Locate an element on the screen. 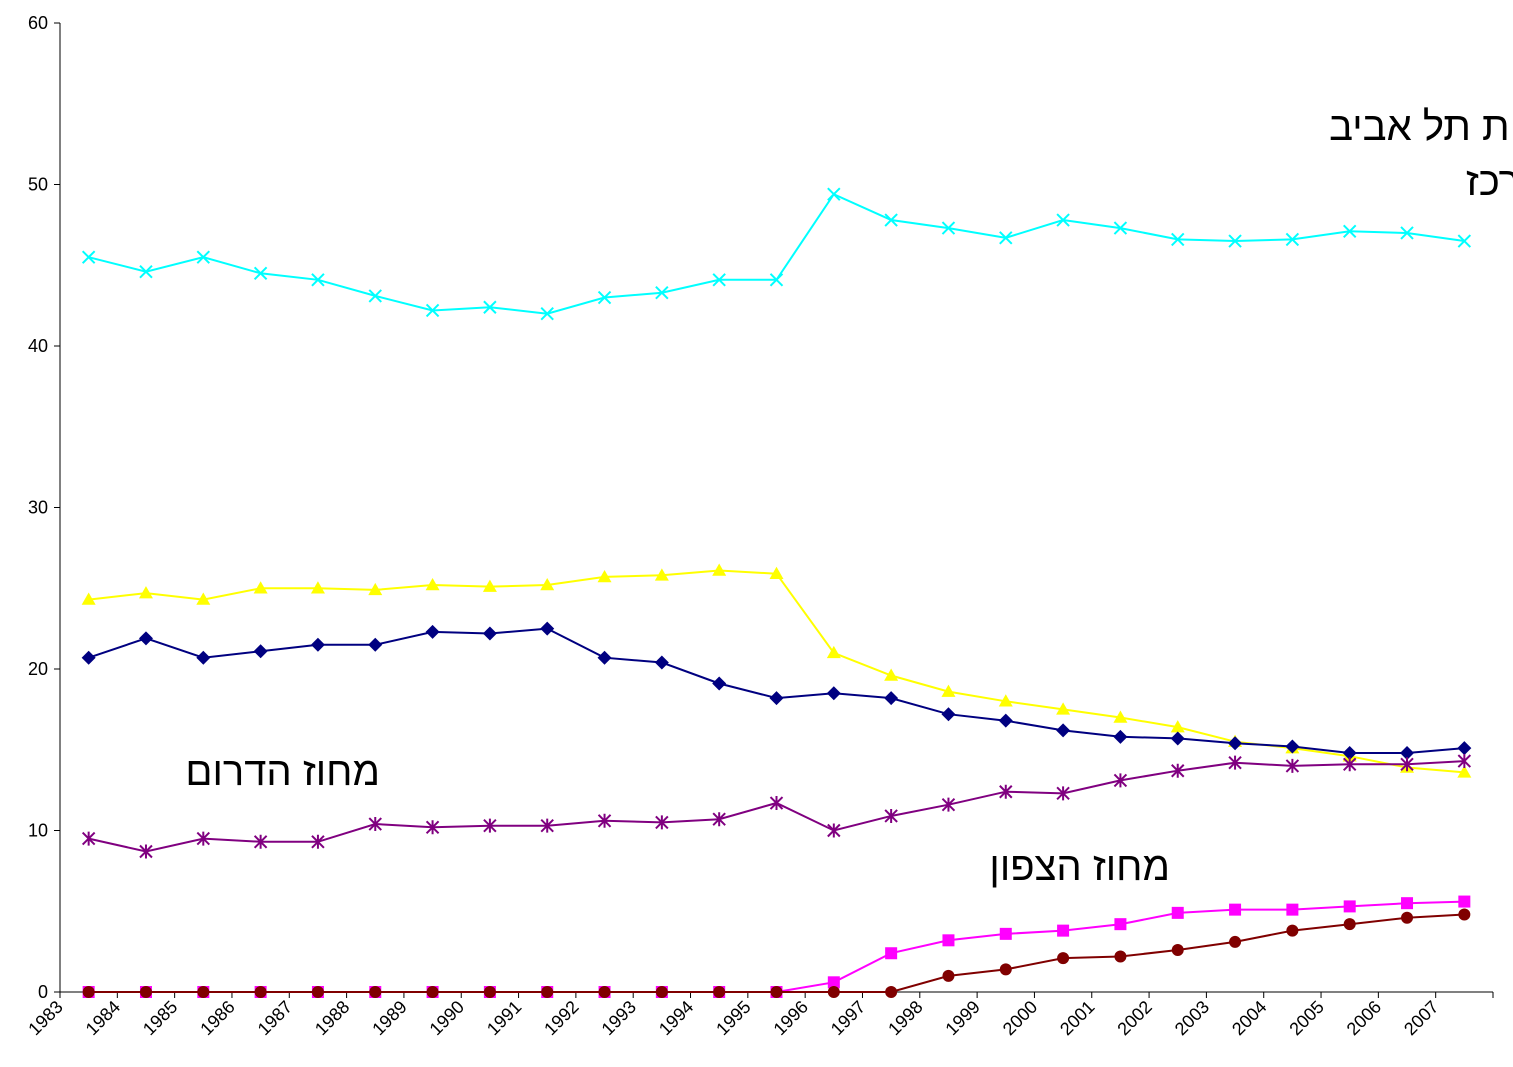 This screenshot has width=1513, height=1067. annotation-center-district: רכז is located at coordinates (1489, 182).